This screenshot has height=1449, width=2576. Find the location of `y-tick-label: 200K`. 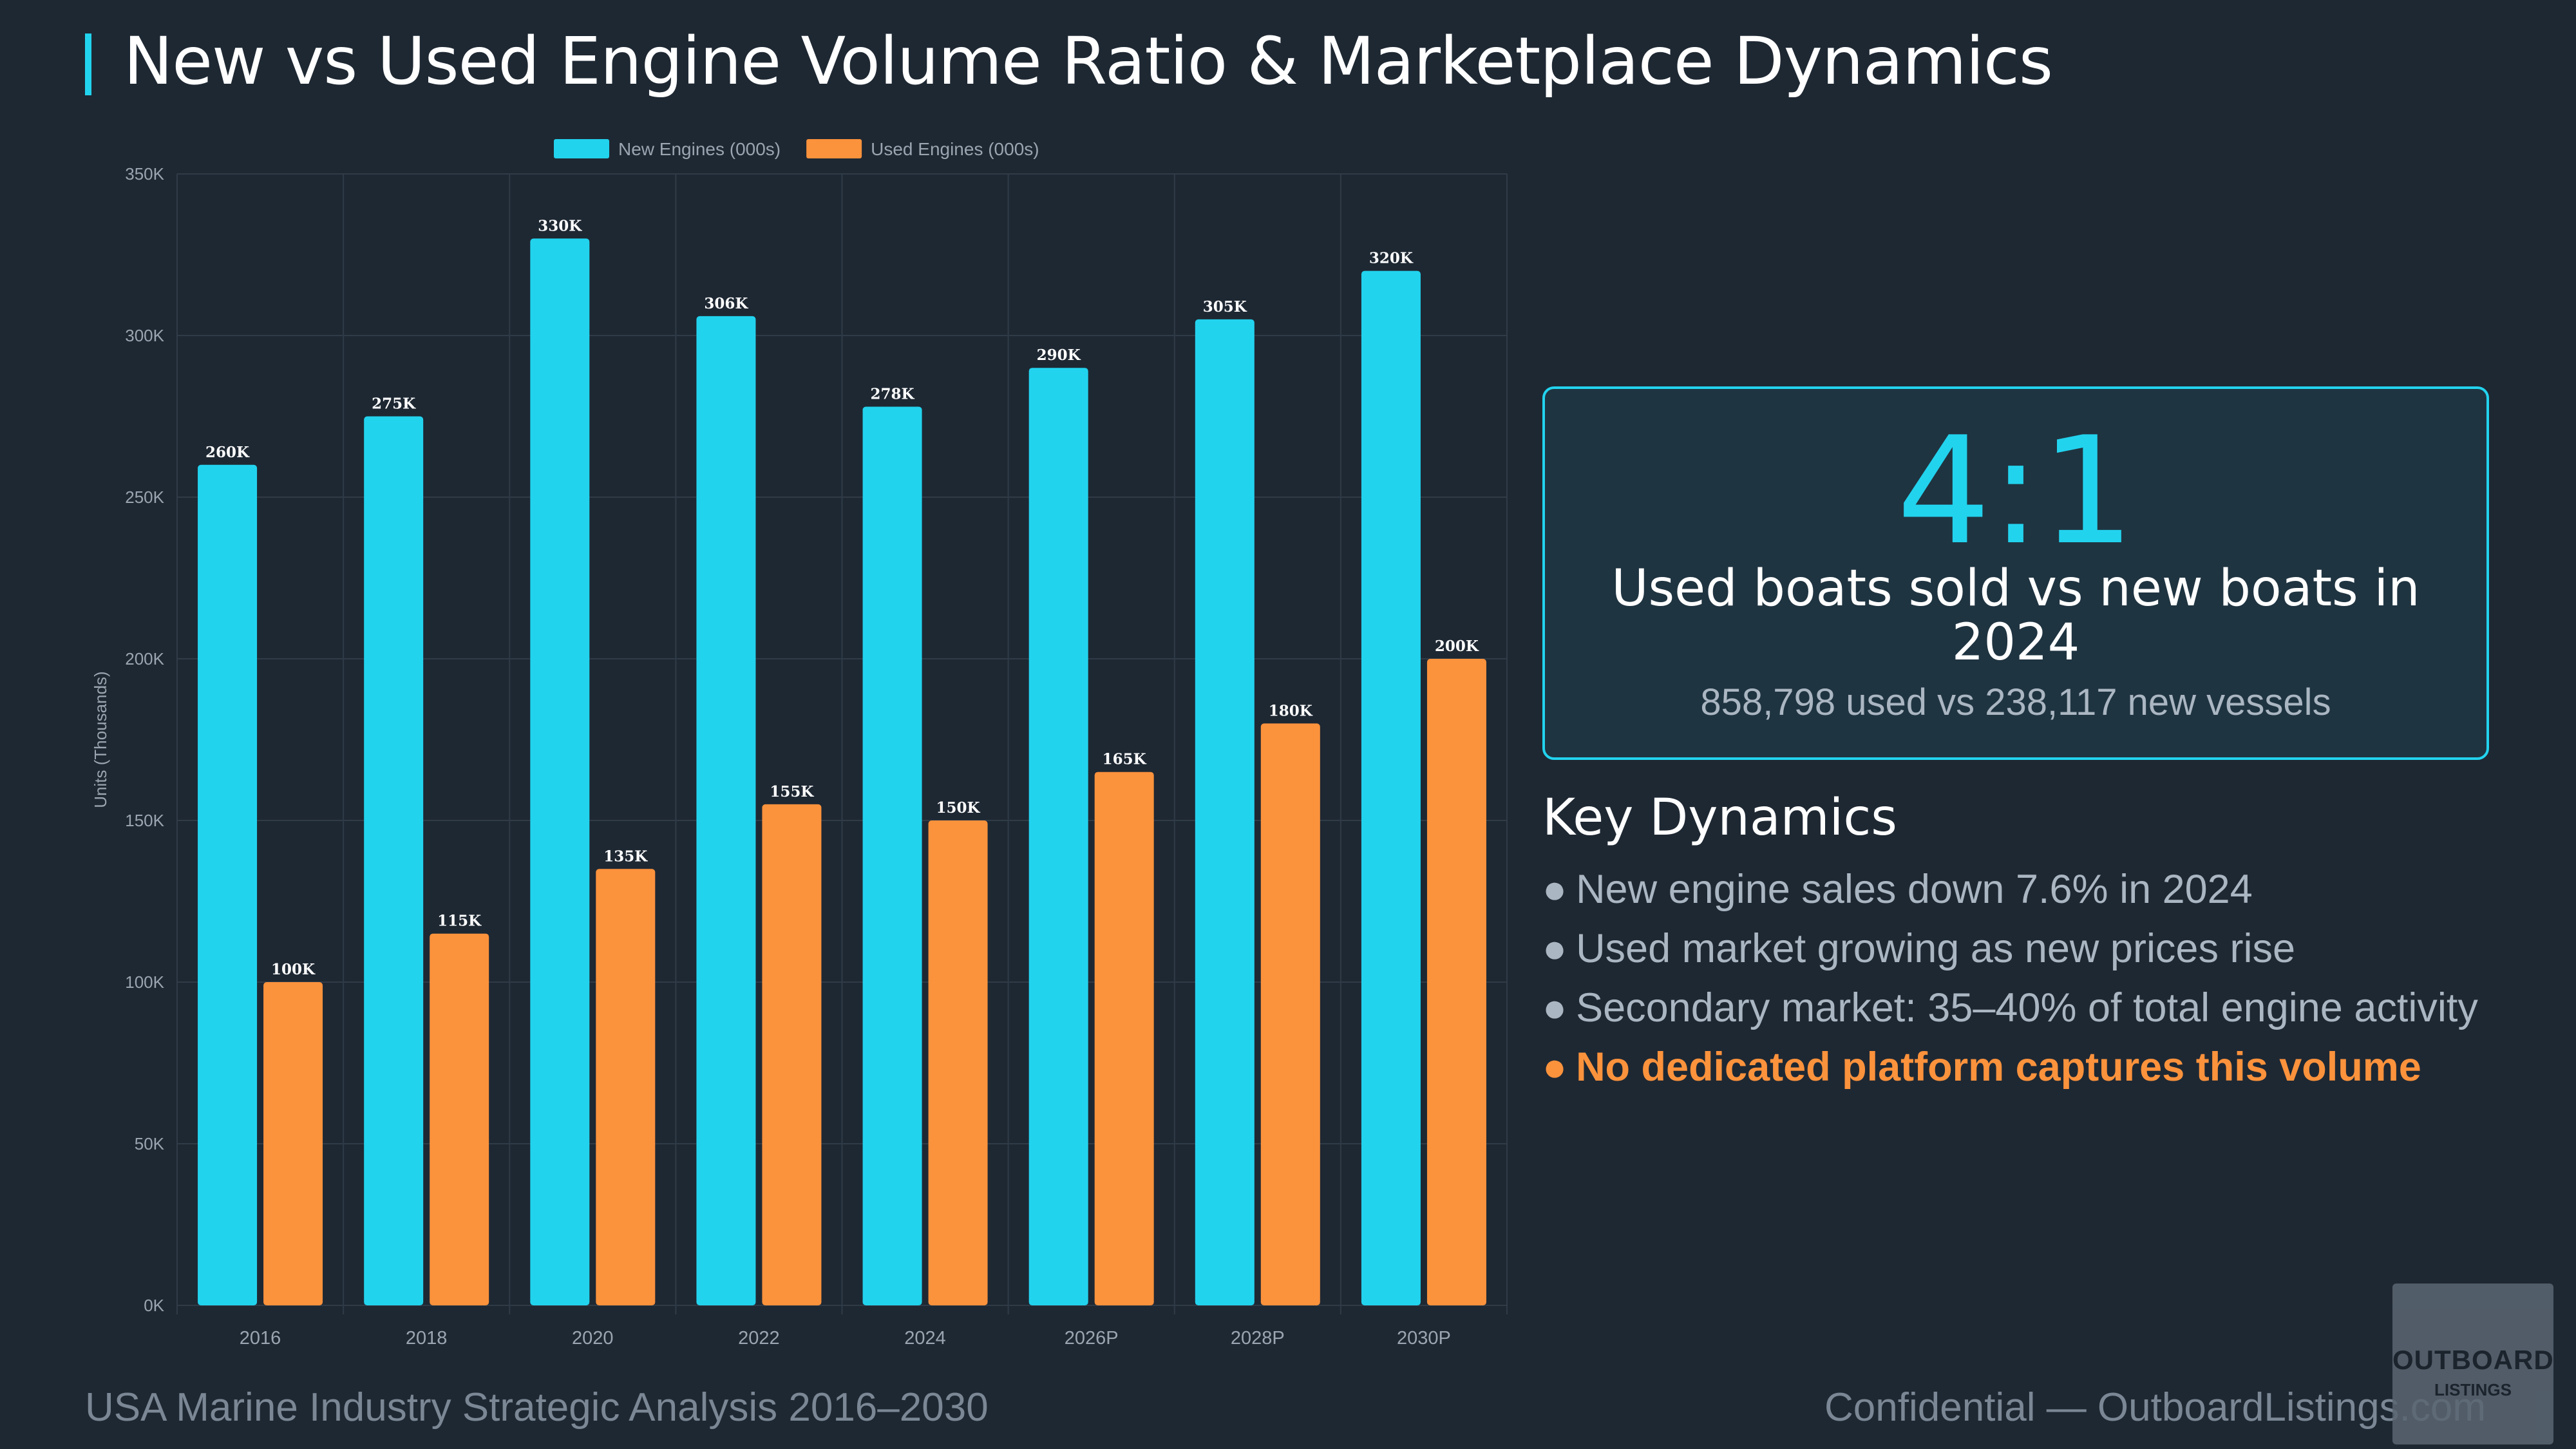

y-tick-label: 200K is located at coordinates (144, 658).